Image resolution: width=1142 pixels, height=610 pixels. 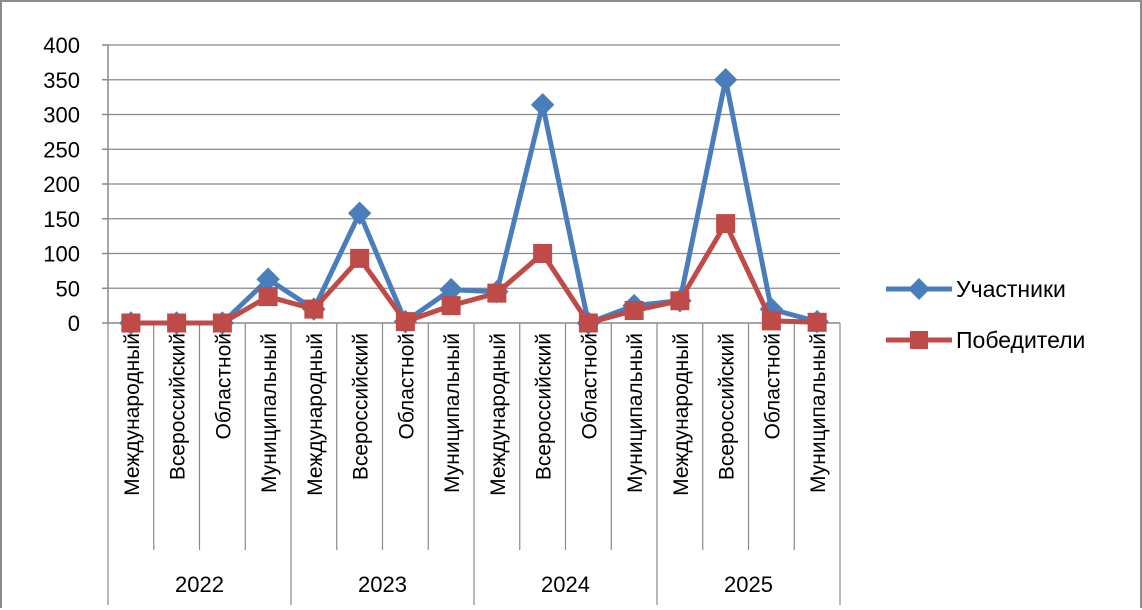 I want to click on y-tick-label: 100, so click(x=61, y=254).